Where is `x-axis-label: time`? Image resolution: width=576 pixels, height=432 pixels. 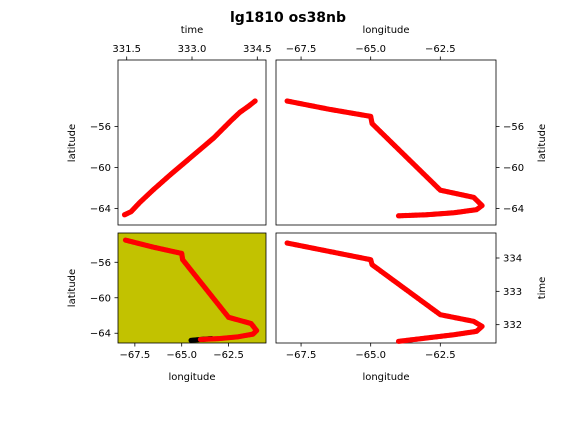
x-axis-label: time is located at coordinates (192, 30).